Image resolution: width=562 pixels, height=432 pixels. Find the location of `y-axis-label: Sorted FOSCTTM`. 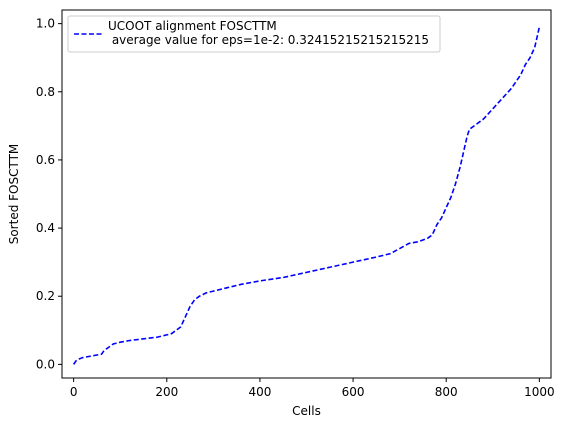

y-axis-label: Sorted FOSCTTM is located at coordinates (14, 194).